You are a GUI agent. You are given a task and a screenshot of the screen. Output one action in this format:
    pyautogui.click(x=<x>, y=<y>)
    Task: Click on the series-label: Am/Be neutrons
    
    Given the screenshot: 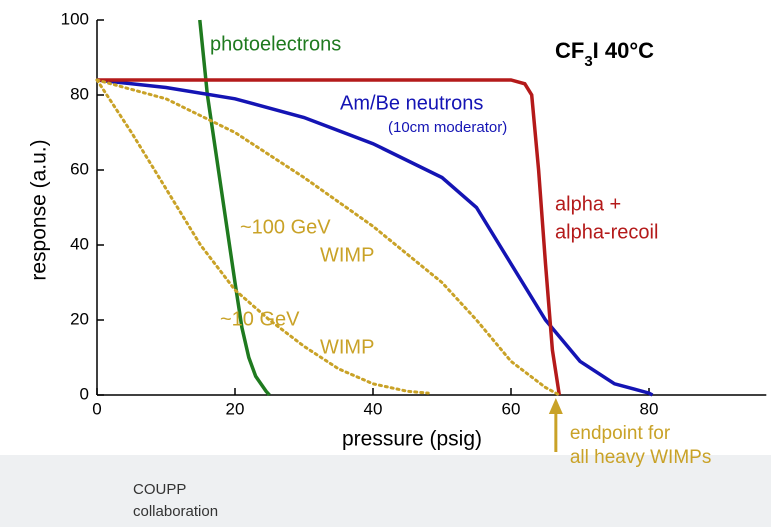 What is the action you would take?
    pyautogui.click(x=411, y=103)
    